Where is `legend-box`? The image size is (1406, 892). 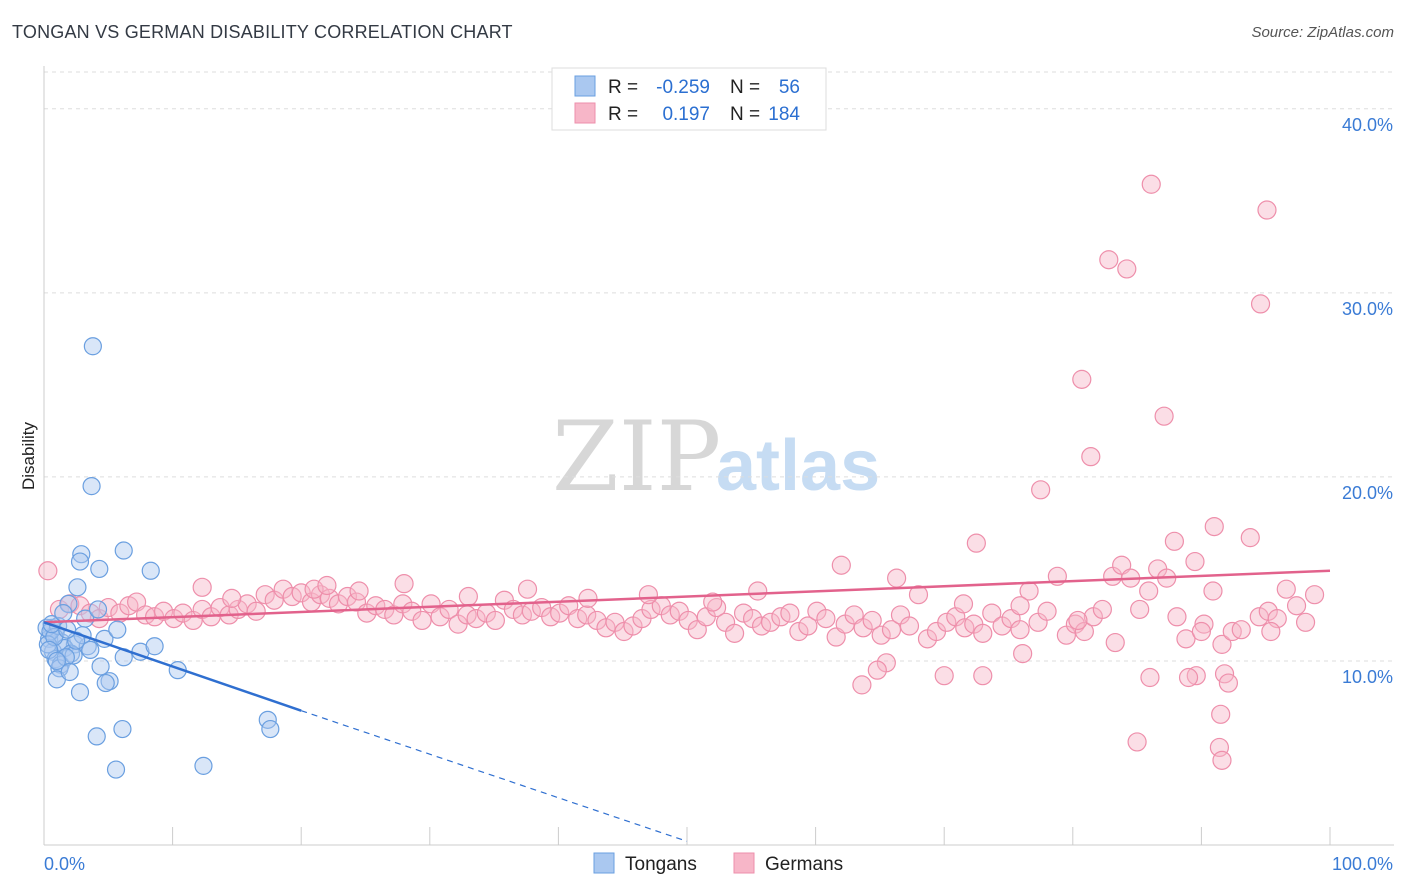 legend-box is located at coordinates (689, 99).